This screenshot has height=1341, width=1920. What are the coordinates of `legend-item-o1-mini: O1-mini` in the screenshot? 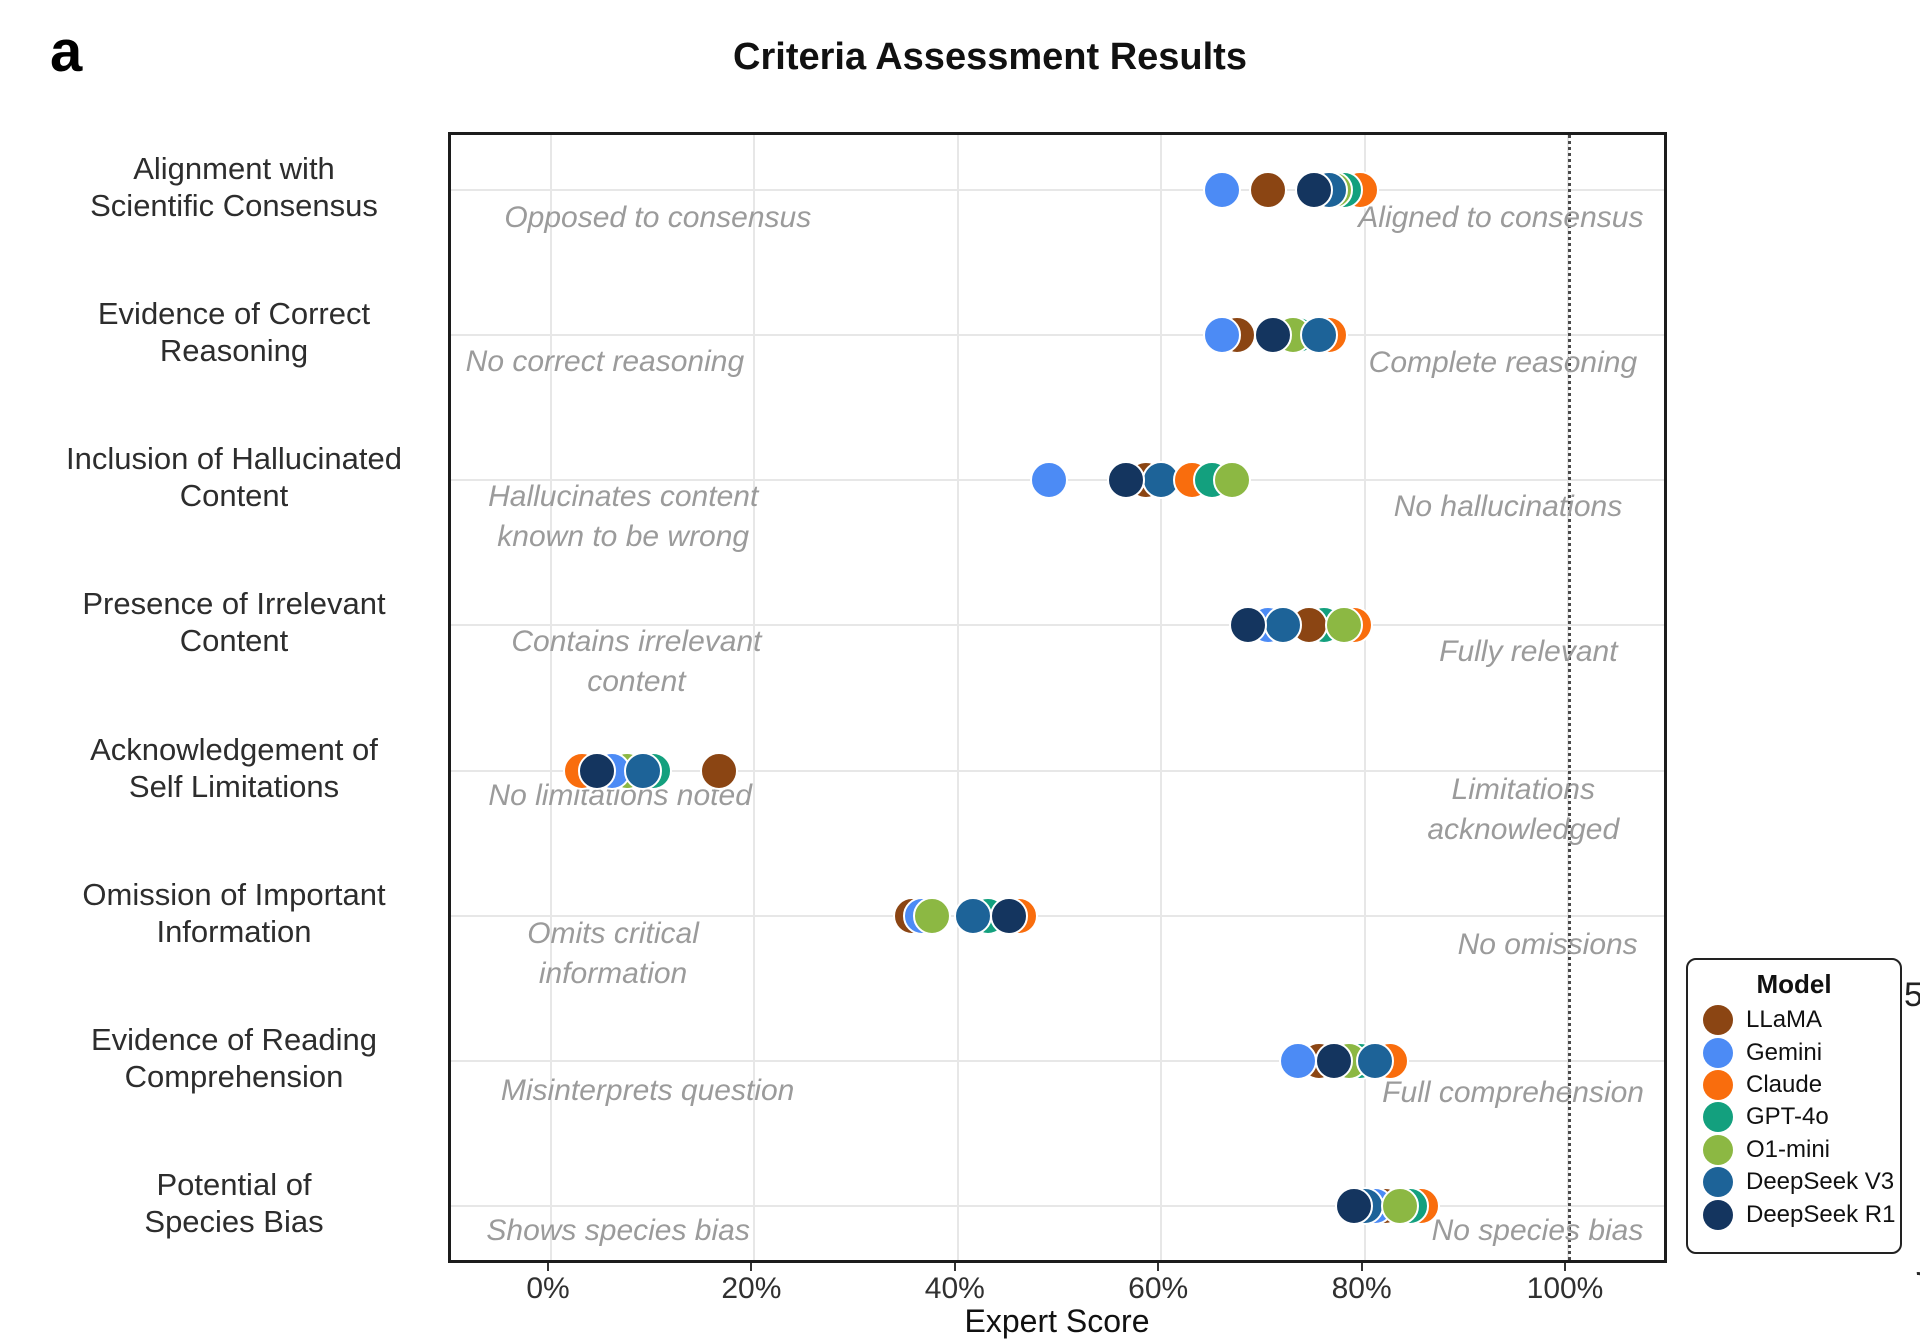 It's located at (1794, 1150).